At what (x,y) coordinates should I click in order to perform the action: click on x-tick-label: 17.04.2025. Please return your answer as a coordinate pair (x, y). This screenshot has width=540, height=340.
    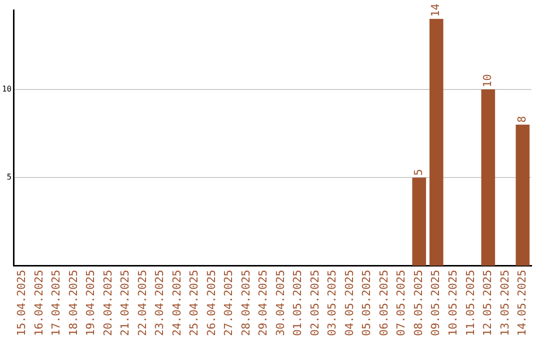
    Looking at the image, I should click on (56, 303).